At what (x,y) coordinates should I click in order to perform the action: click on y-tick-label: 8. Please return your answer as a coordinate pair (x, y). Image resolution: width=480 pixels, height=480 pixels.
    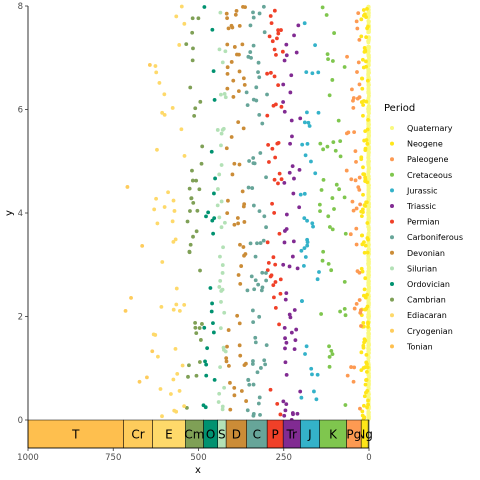
    Looking at the image, I should click on (20, 7).